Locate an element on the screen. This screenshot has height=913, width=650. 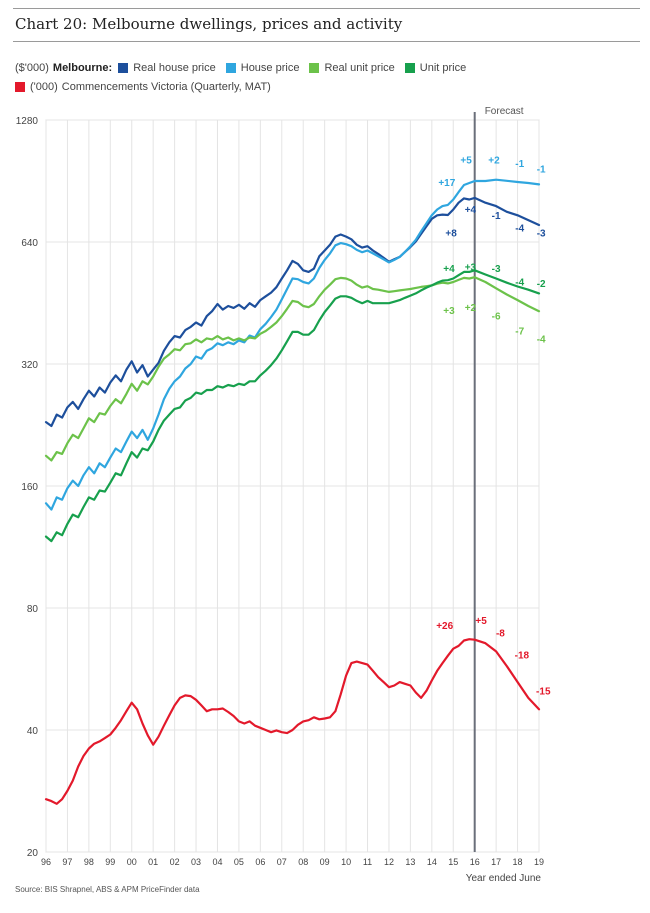
x-tick-label: 05 is located at coordinates (239, 862).